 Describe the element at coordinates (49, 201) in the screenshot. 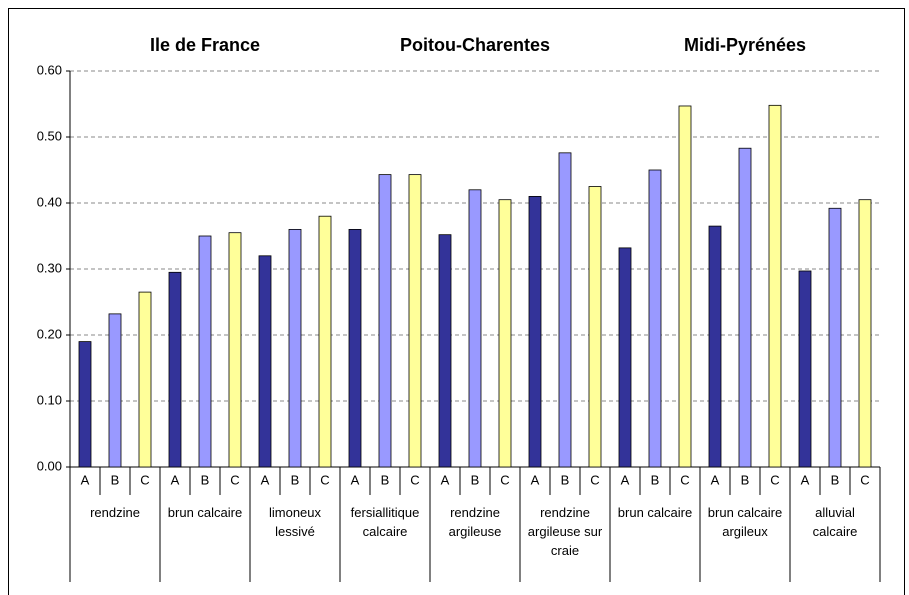

I see `y-tick-label: 0.40` at that location.